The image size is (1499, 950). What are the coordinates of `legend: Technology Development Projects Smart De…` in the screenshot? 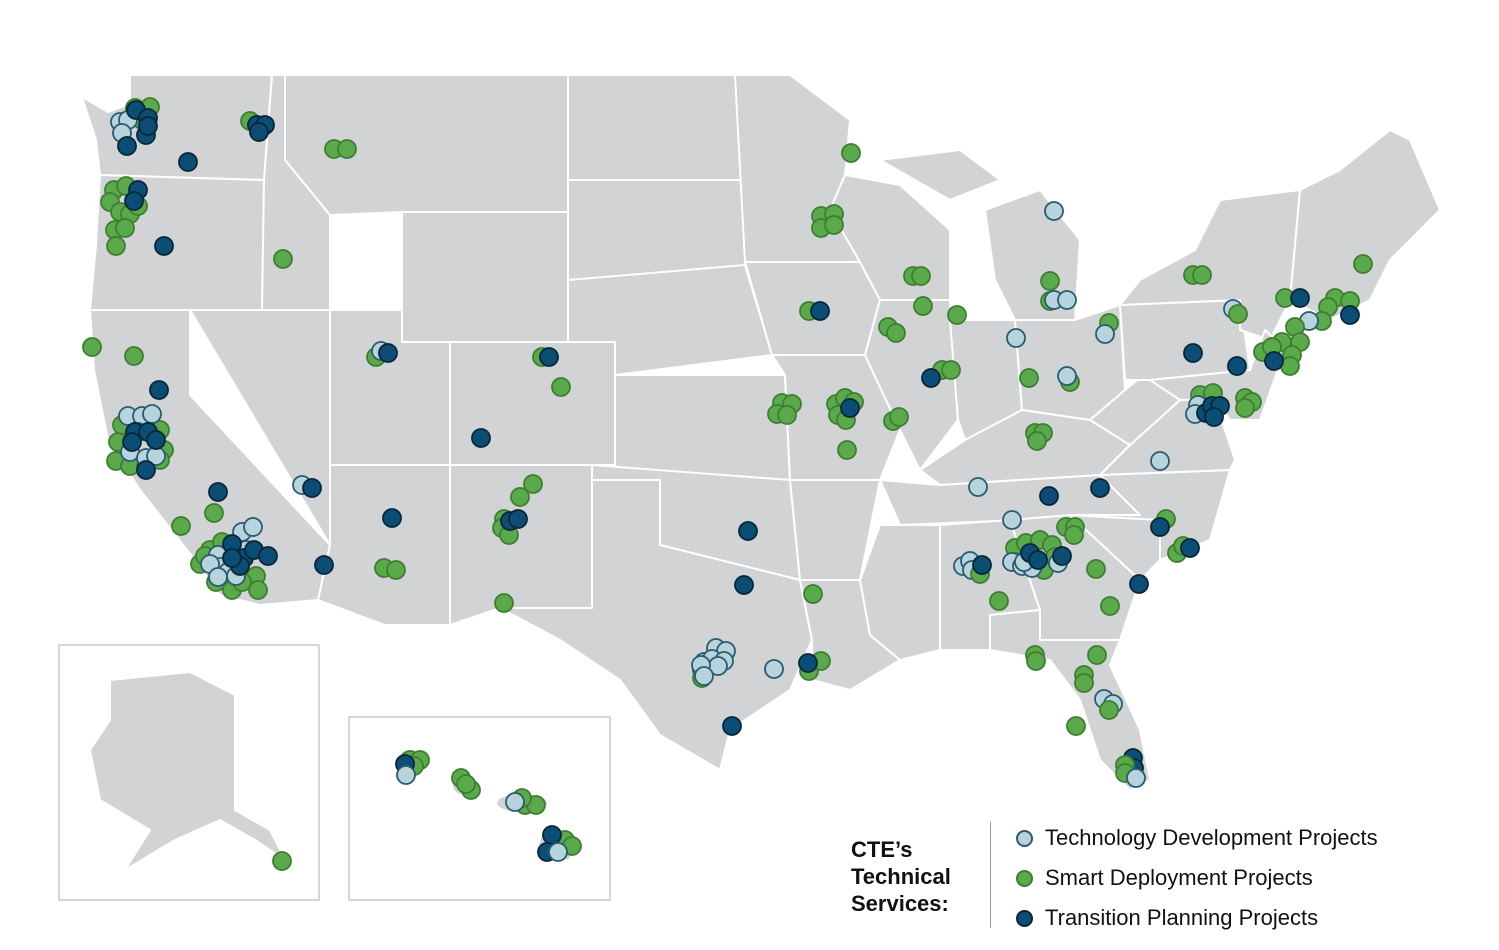 It's located at (1197, 878).